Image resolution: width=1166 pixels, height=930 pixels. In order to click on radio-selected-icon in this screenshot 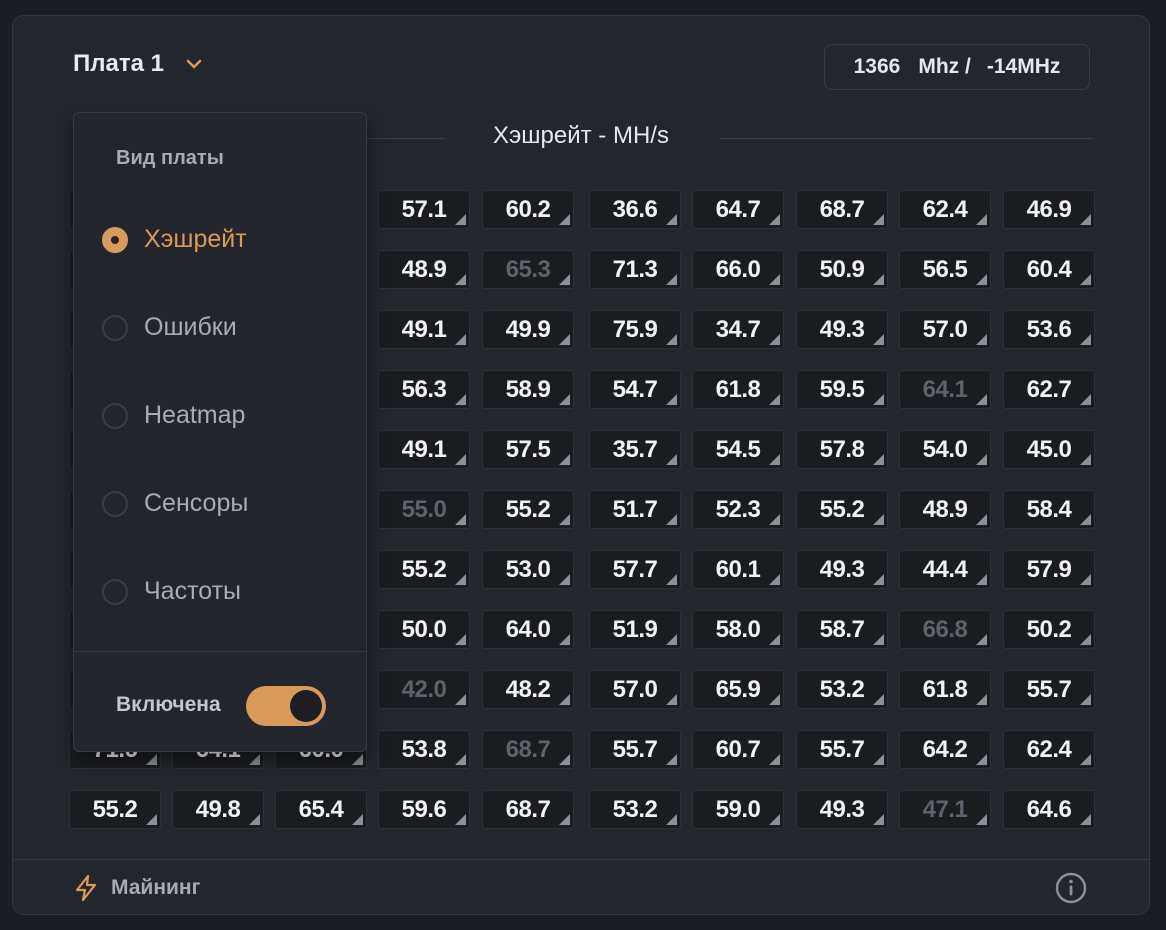, I will do `click(115, 239)`.